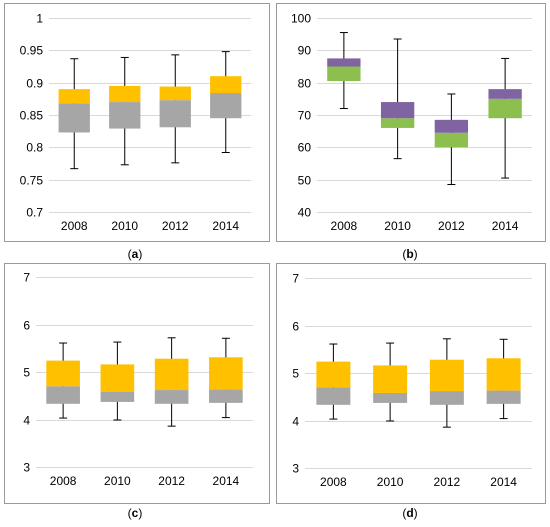  Describe the element at coordinates (301, 19) in the screenshot. I see `y-tick-label: 100` at that location.